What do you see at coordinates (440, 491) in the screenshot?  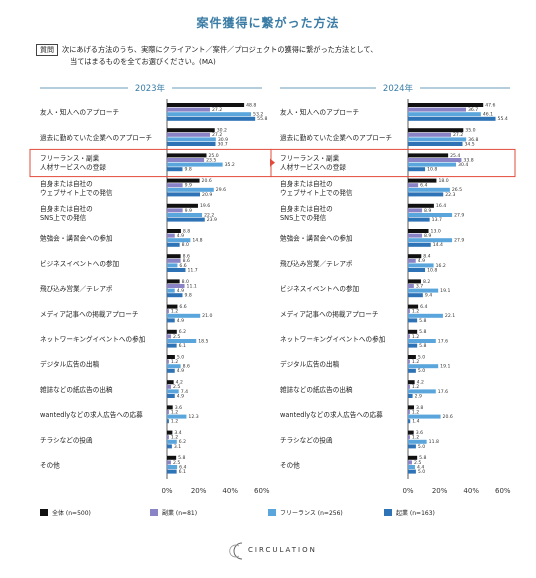 I see `x-tick-label: 20%` at bounding box center [440, 491].